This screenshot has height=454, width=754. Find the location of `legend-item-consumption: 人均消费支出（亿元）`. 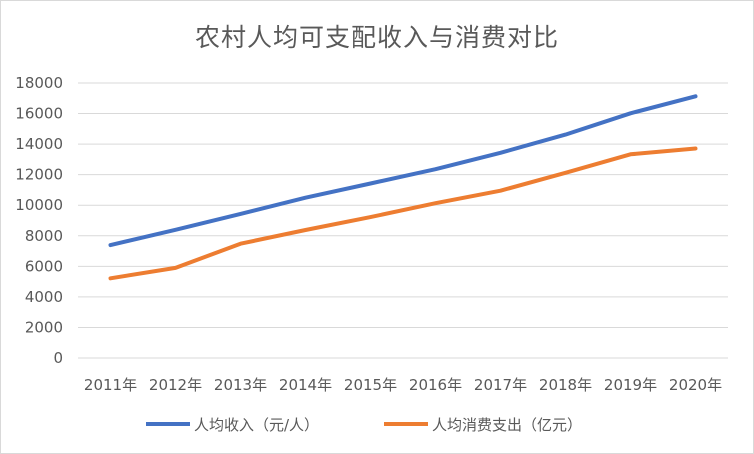

legend-item-consumption: 人均消费支出（亿元） is located at coordinates (483, 424).